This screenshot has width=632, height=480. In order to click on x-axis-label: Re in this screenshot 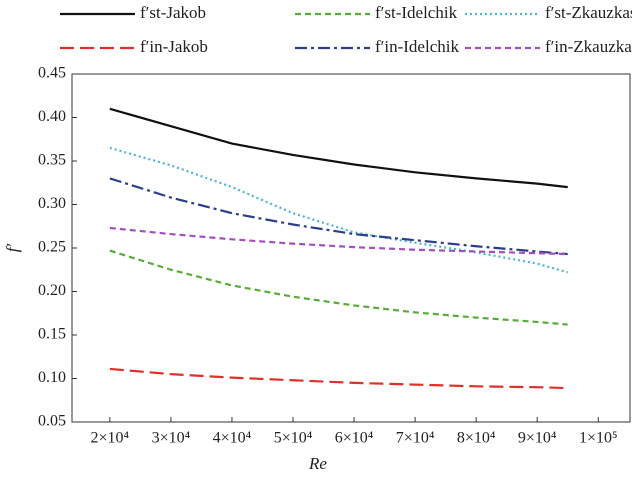, I will do `click(317, 463)`.